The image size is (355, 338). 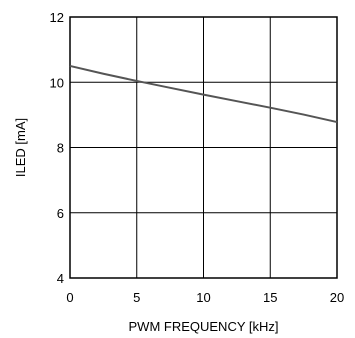 What do you see at coordinates (204, 326) in the screenshot?
I see `x-axis-label: PWM FREQUENCY [kHz]` at bounding box center [204, 326].